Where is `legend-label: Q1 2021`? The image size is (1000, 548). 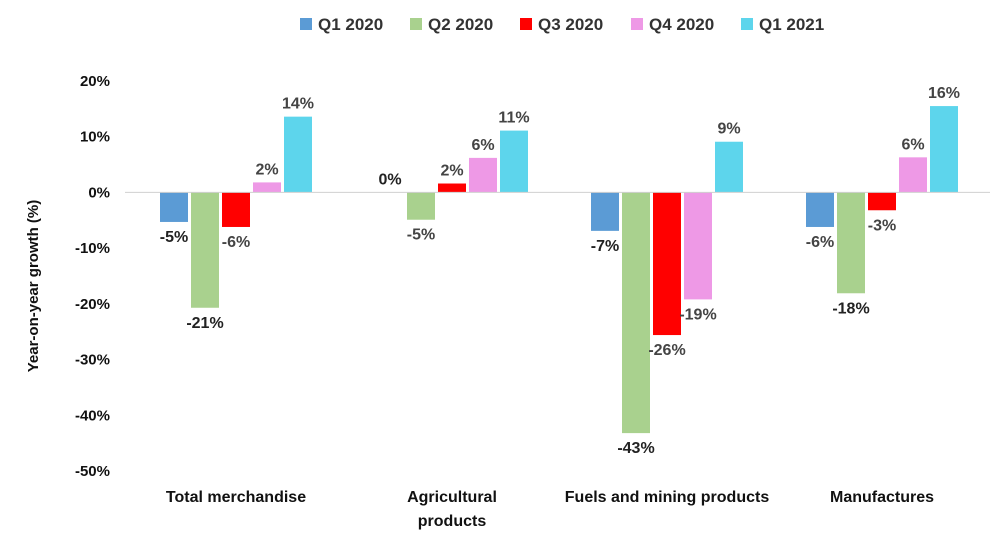
legend-label: Q1 2021 is located at coordinates (791, 24).